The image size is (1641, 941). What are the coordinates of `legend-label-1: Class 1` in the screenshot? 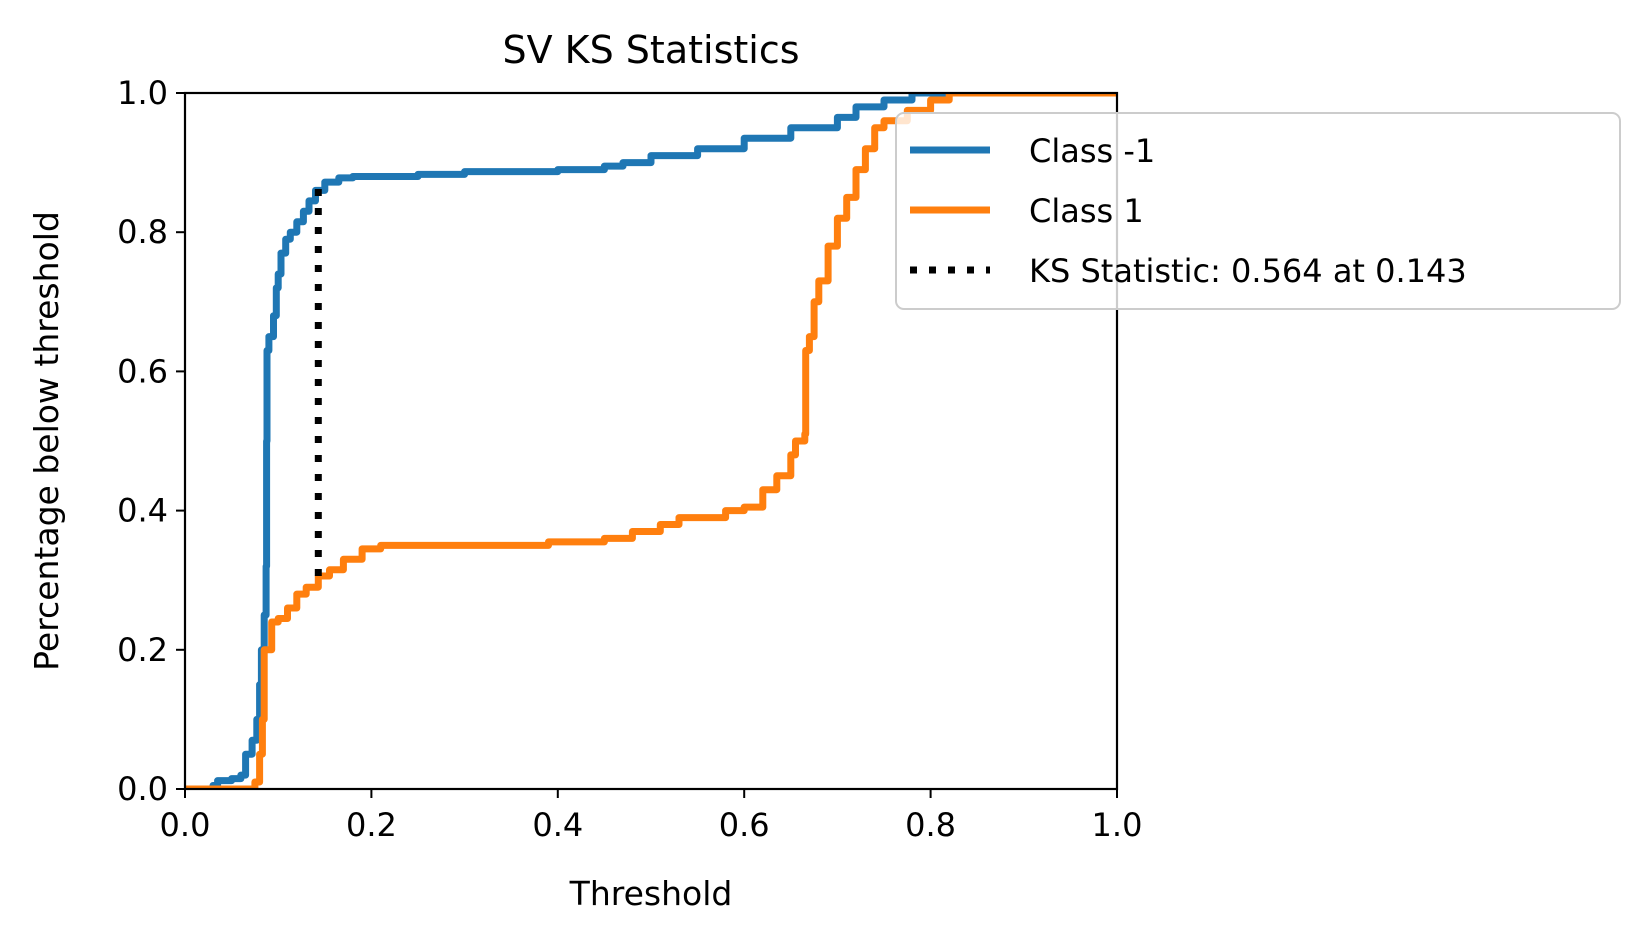 It's located at (1086, 211).